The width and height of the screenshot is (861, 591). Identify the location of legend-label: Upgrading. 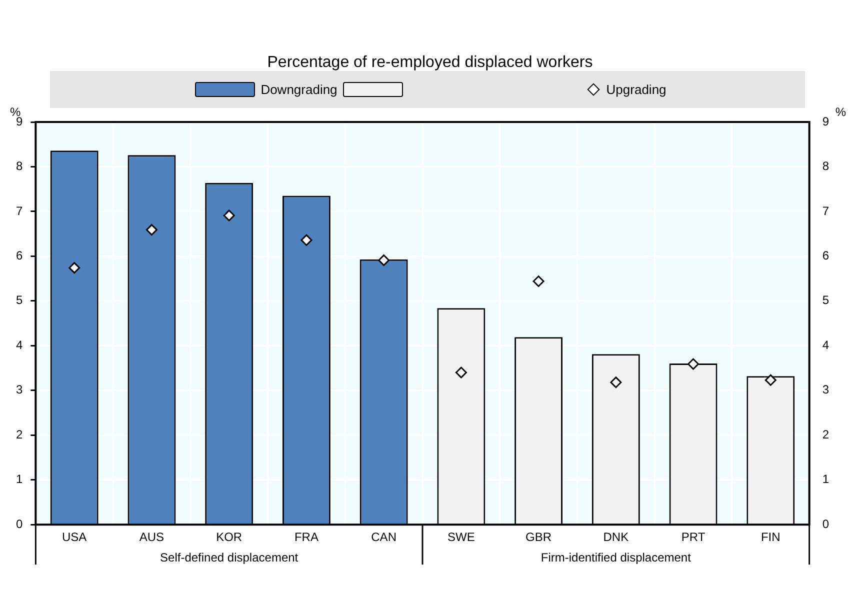
(636, 89).